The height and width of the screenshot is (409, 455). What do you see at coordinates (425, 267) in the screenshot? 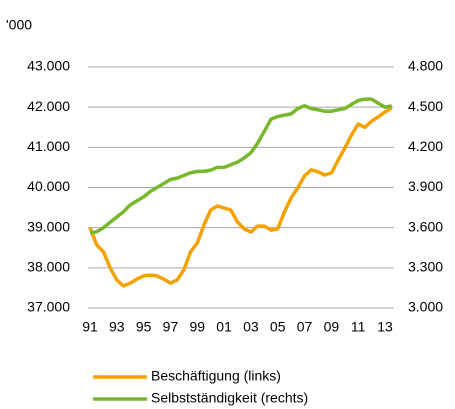
I see `y2-tick-label: 3.300` at bounding box center [425, 267].